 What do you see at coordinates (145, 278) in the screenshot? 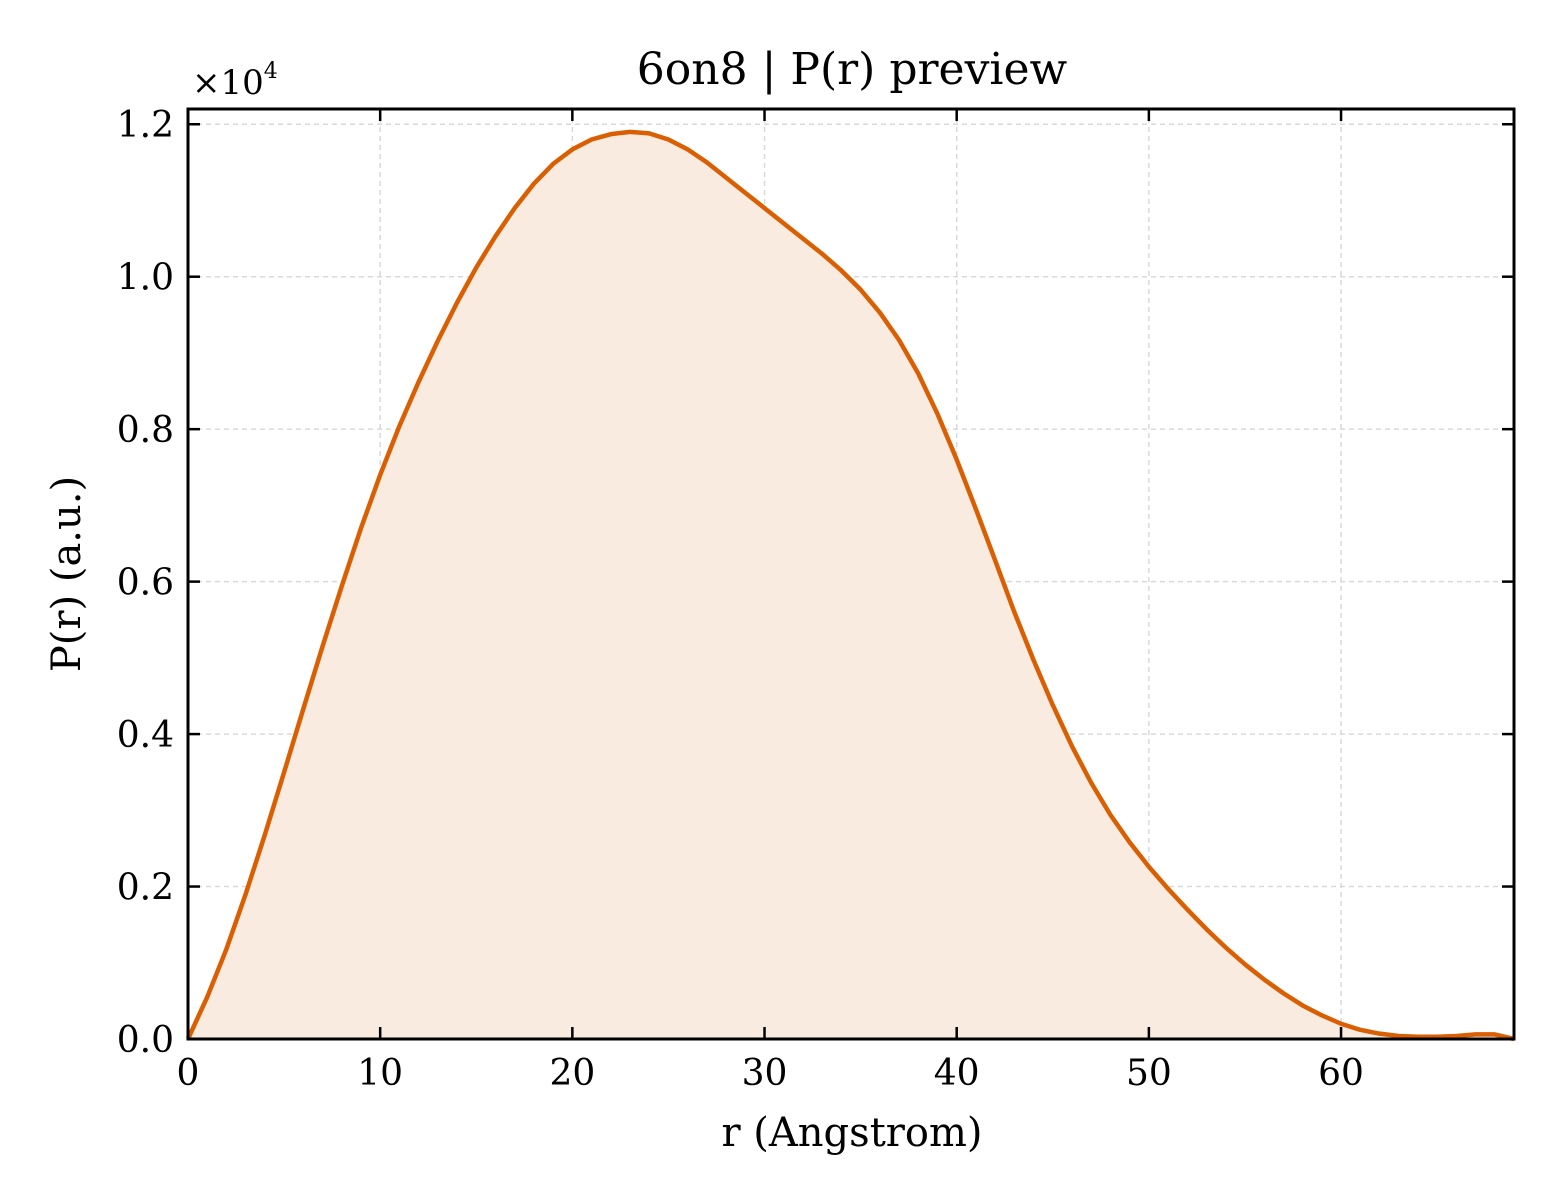
I see `y-tick-label: 1.0` at bounding box center [145, 278].